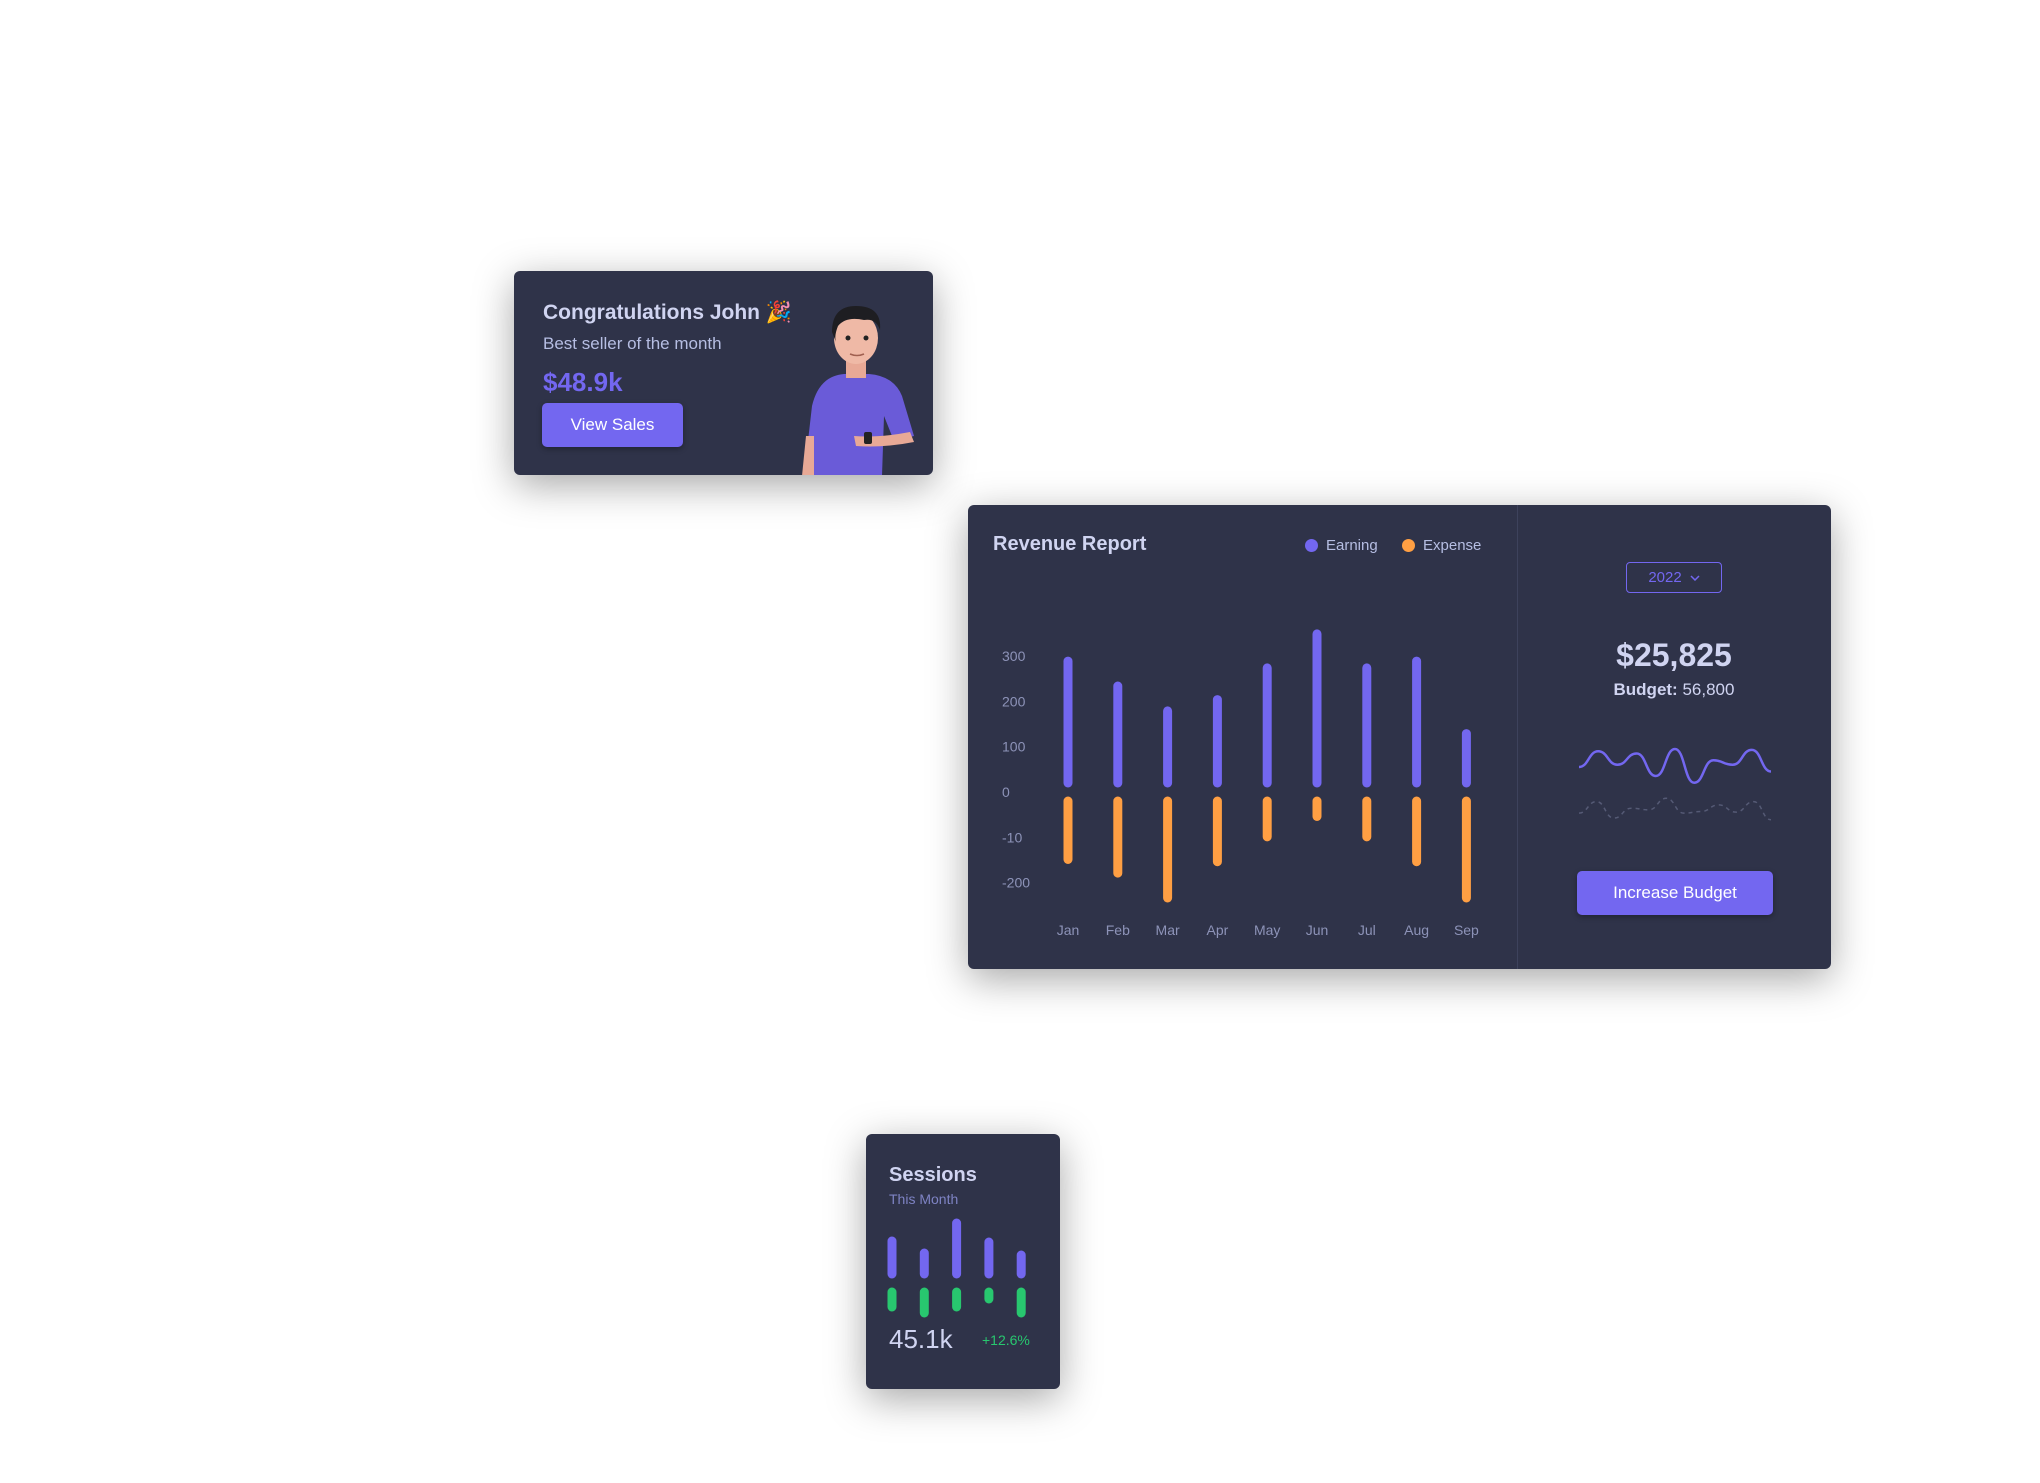 Image resolution: width=2040 pixels, height=1483 pixels. What do you see at coordinates (1118, 930) in the screenshot?
I see `x-tick-label: Feb` at bounding box center [1118, 930].